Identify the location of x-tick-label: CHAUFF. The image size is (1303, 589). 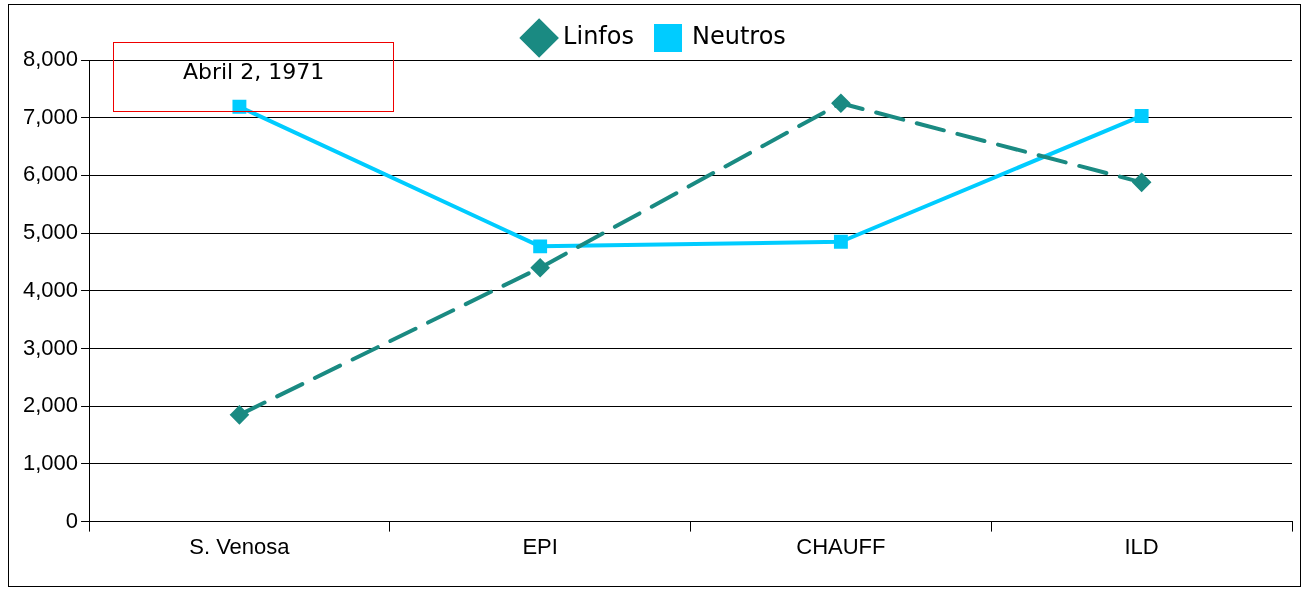
(841, 546).